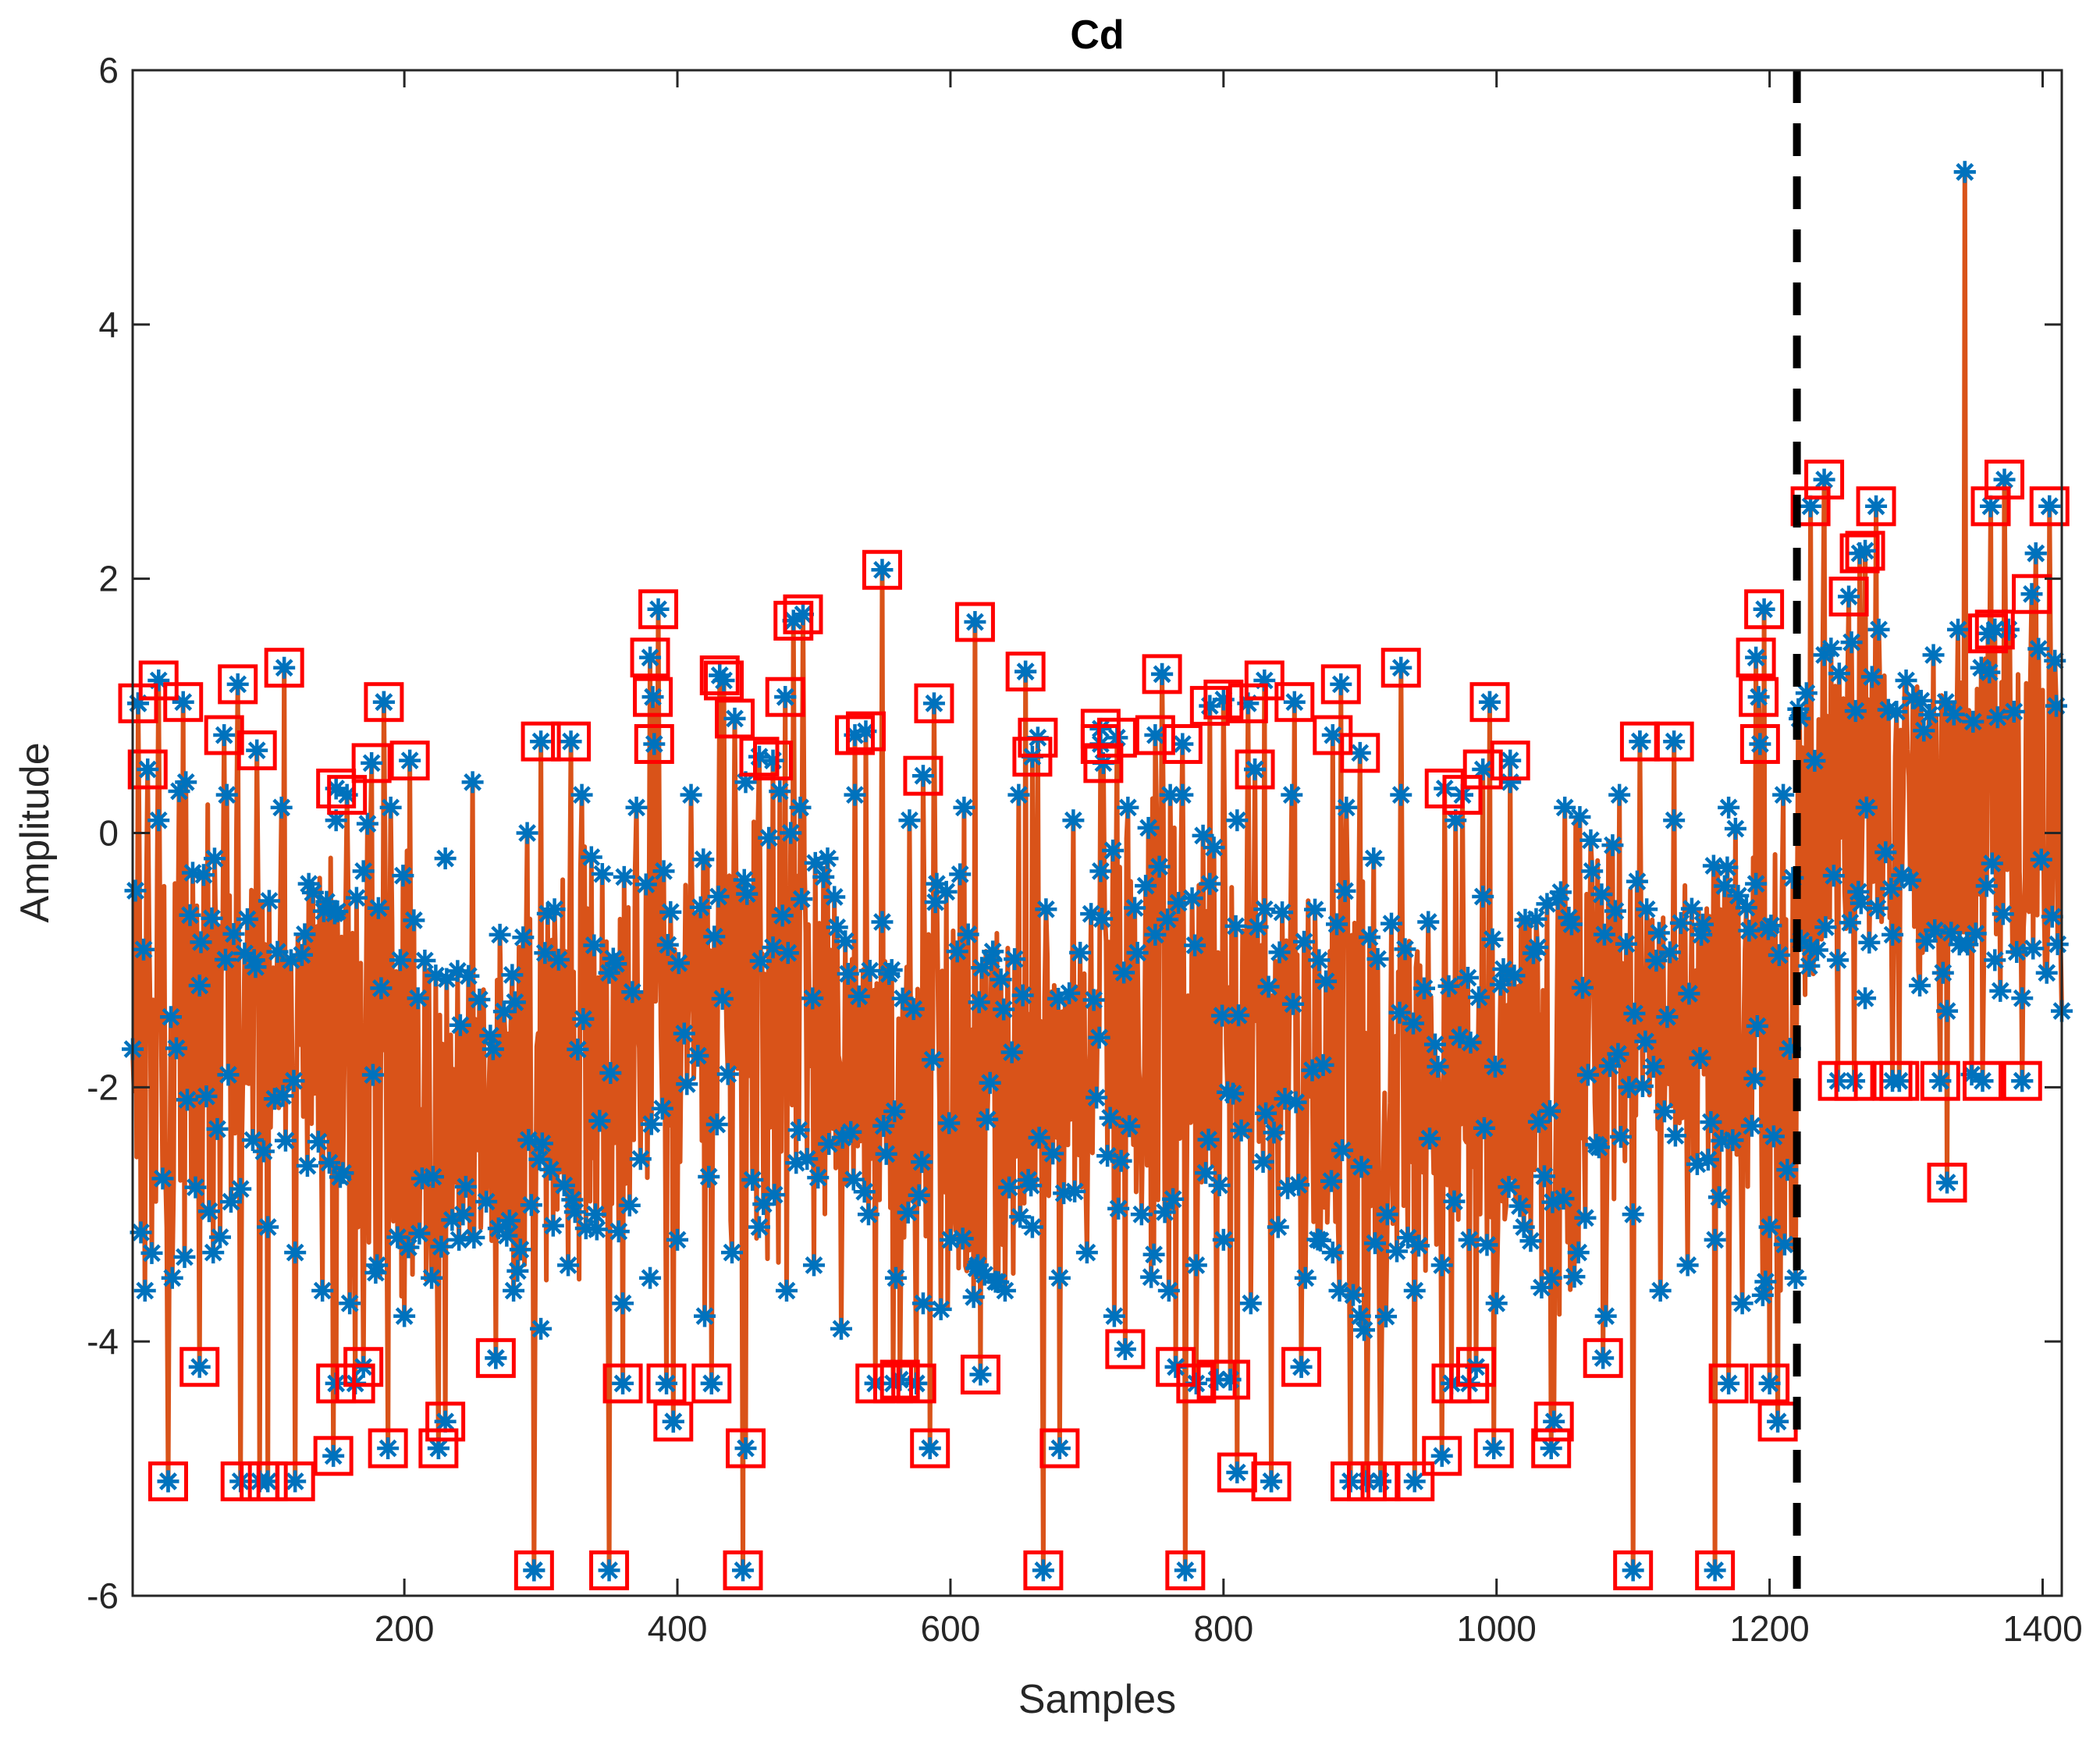 This screenshot has height=1737, width=2100. Describe the element at coordinates (103, 1595) in the screenshot. I see `y-tick-label: -6` at that location.